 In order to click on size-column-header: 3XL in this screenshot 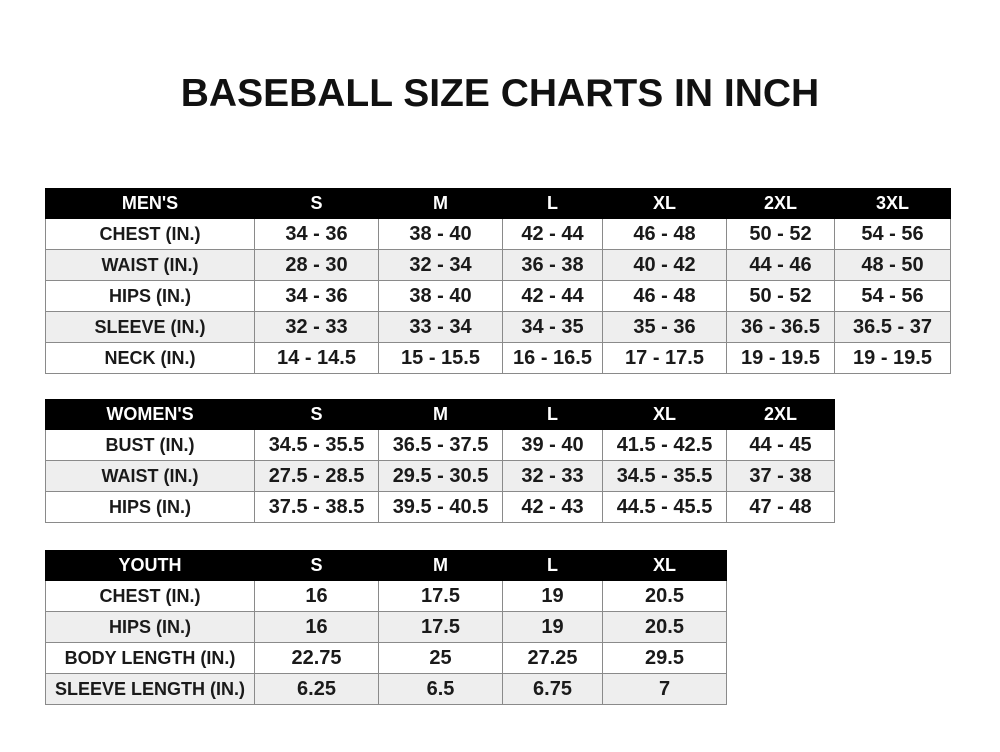, I will do `click(892, 203)`.